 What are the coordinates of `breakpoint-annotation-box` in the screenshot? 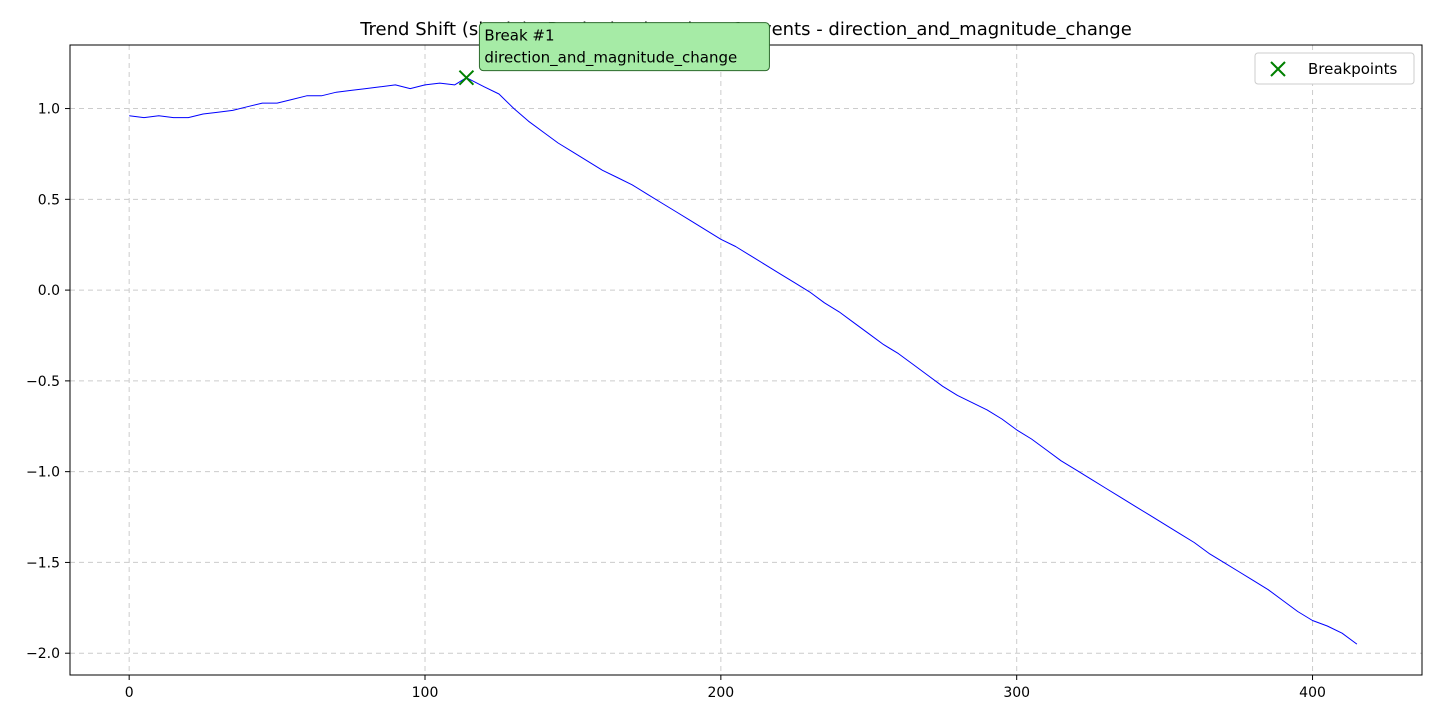 It's located at (624, 47).